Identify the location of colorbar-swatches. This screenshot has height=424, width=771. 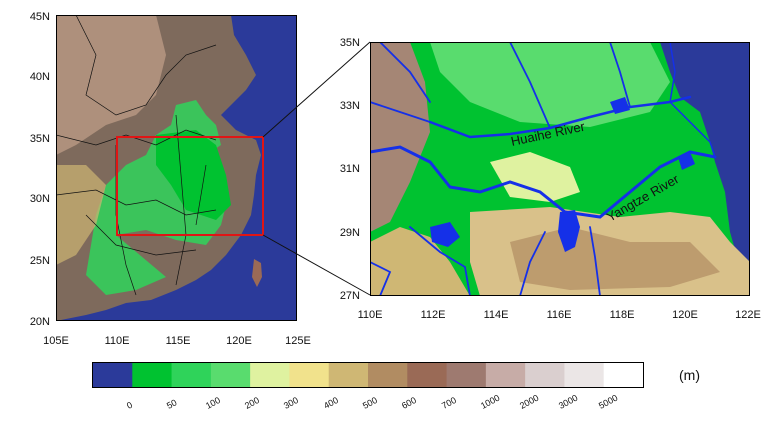
(368, 375).